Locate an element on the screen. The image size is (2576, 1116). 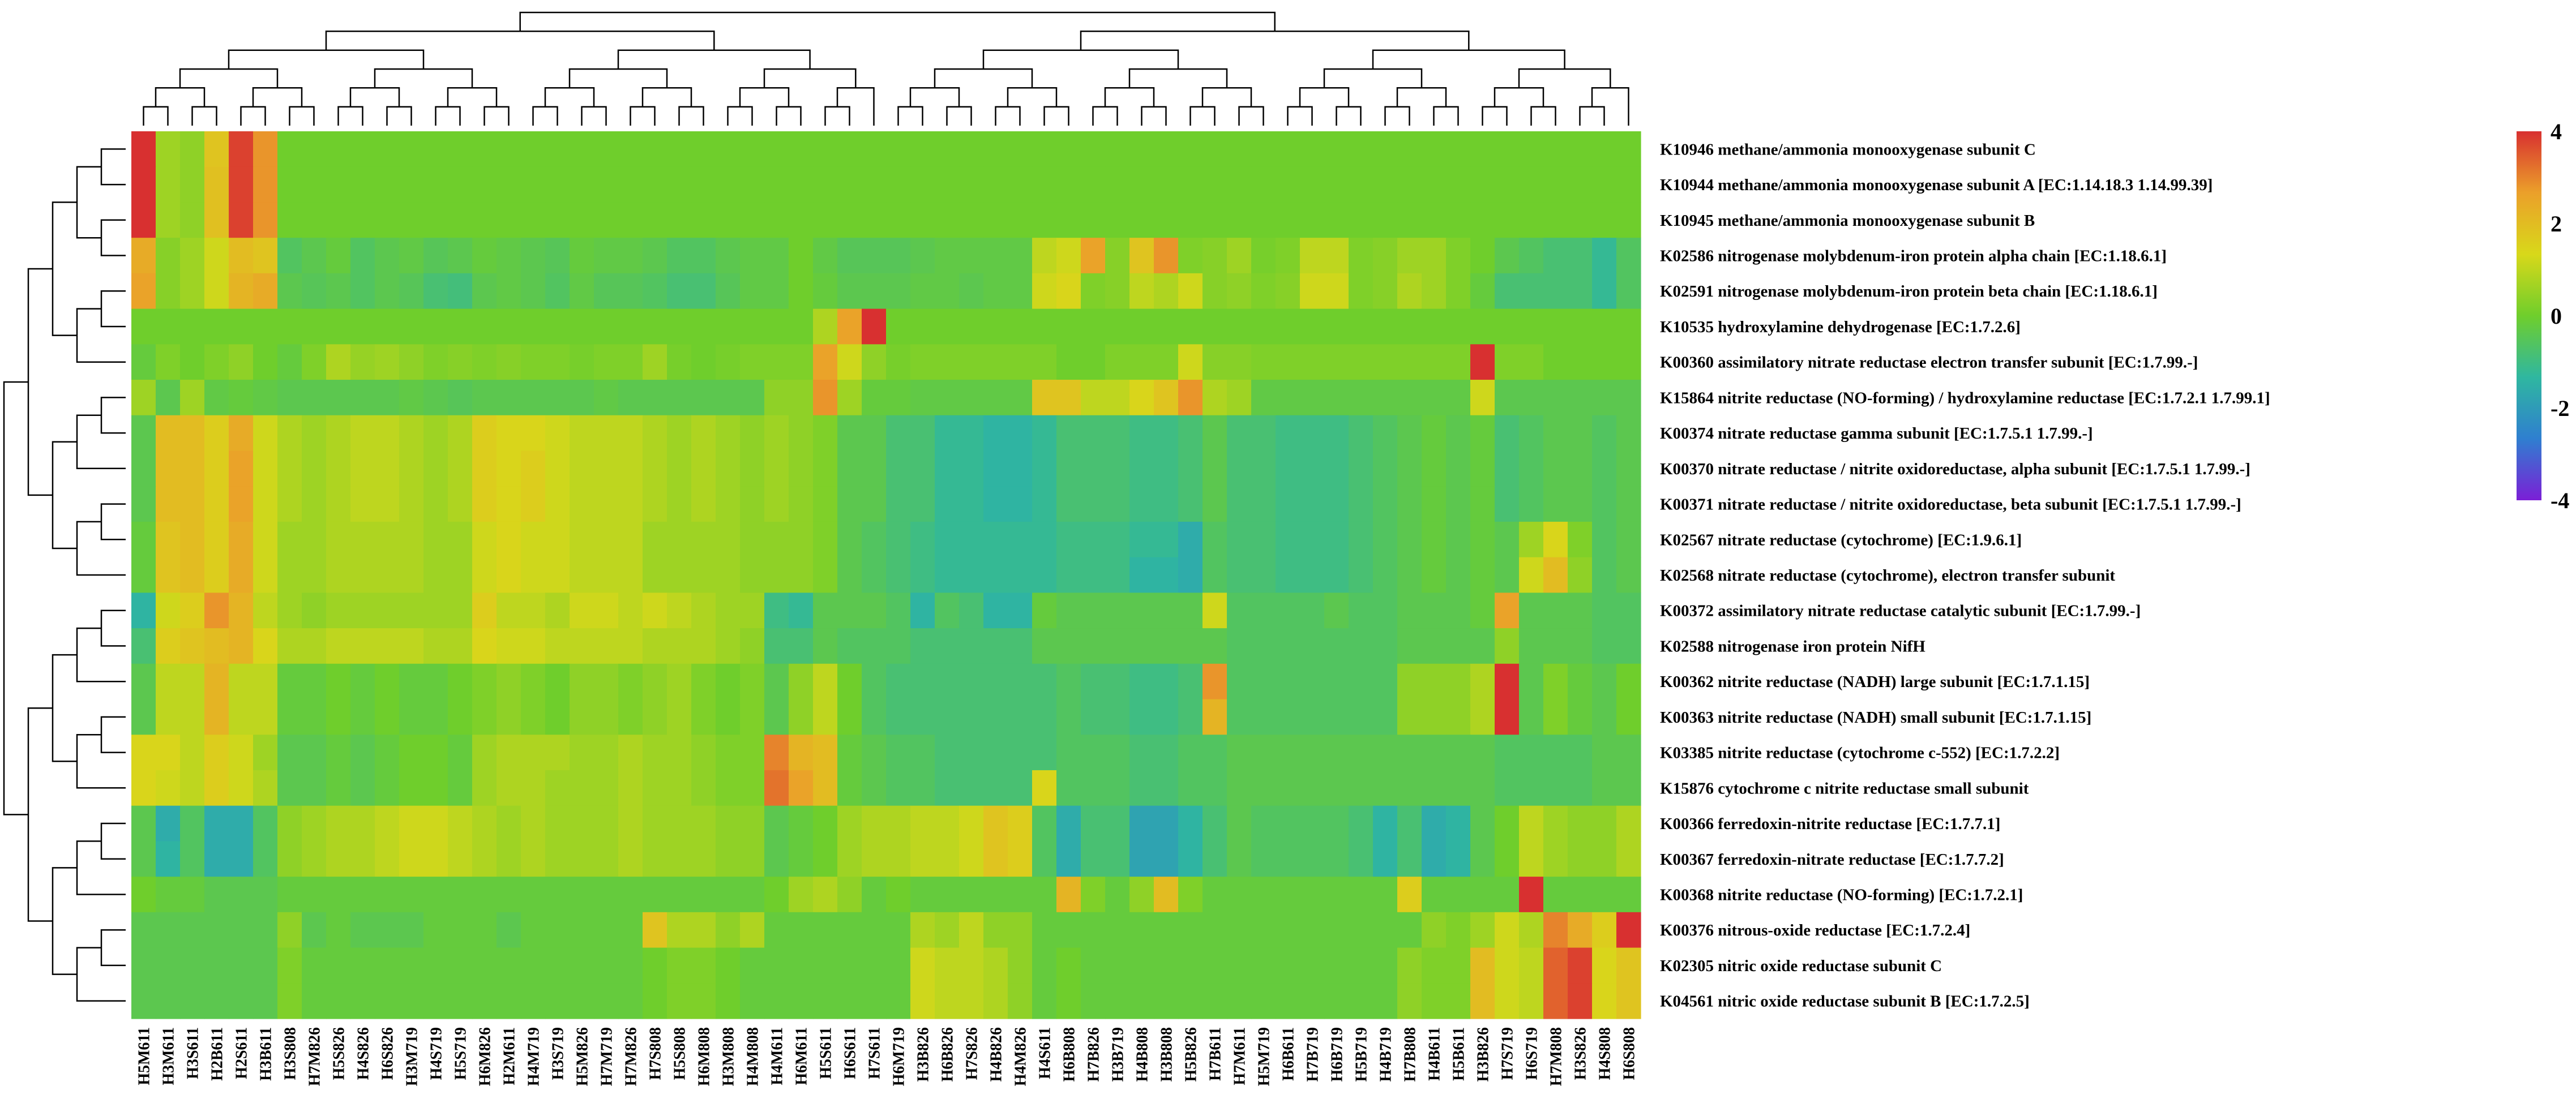
color-scale-tick: -2 is located at coordinates (2560, 408).